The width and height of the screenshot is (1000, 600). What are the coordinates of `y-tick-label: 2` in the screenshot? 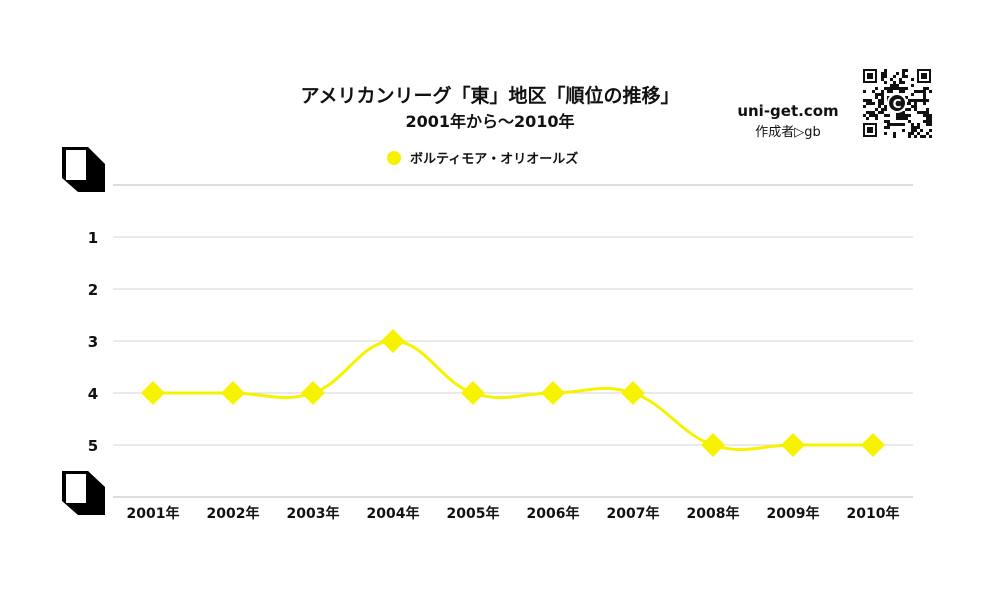 It's located at (93, 290).